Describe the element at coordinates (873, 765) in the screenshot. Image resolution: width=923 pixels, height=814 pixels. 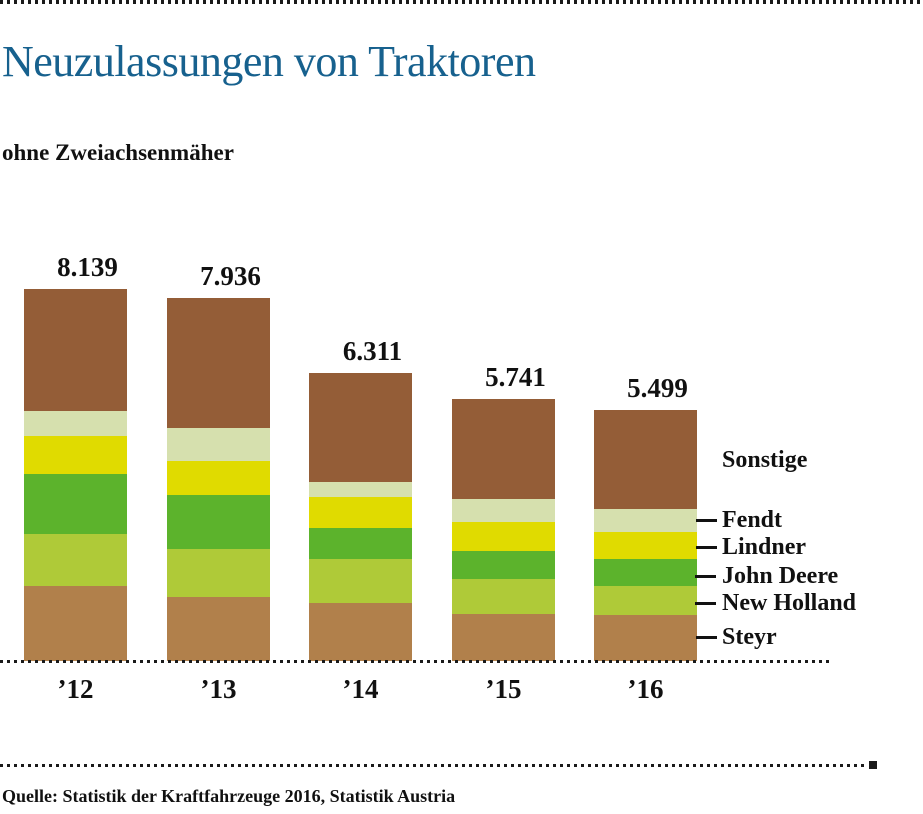
I see `divider-end-marker-icon` at that location.